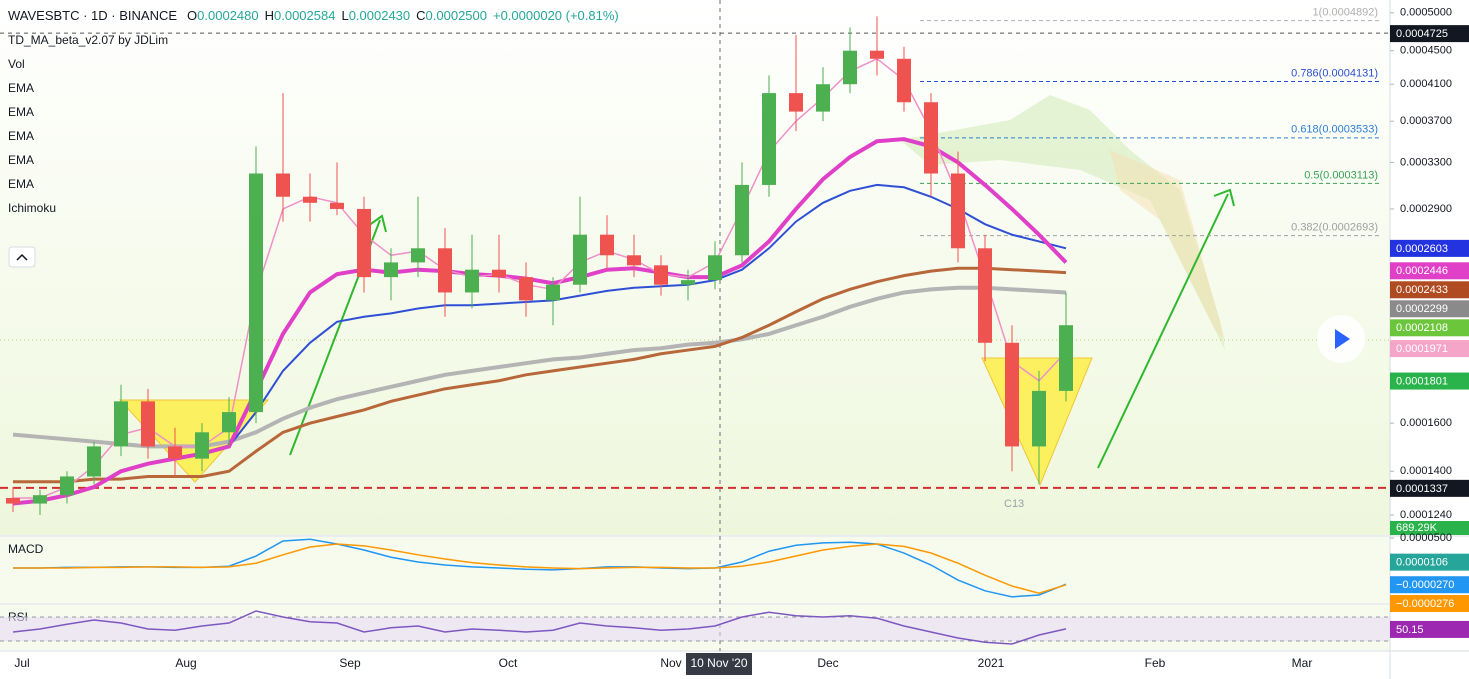 The width and height of the screenshot is (1469, 679). What do you see at coordinates (21, 663) in the screenshot?
I see `x-tick-label: Jul` at bounding box center [21, 663].